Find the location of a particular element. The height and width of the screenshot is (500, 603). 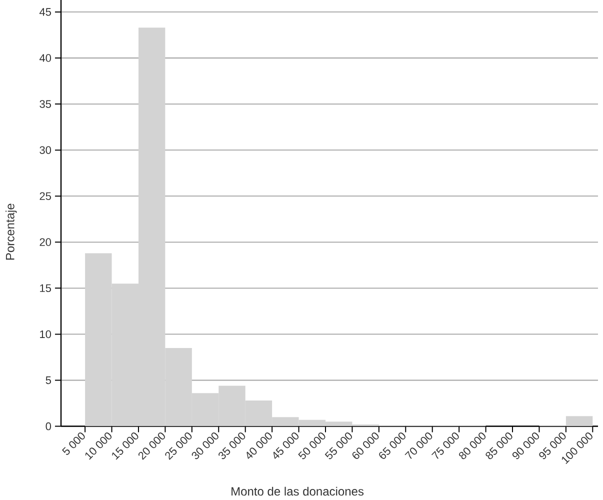

x-tick-label: 10 000 is located at coordinates (98, 446).